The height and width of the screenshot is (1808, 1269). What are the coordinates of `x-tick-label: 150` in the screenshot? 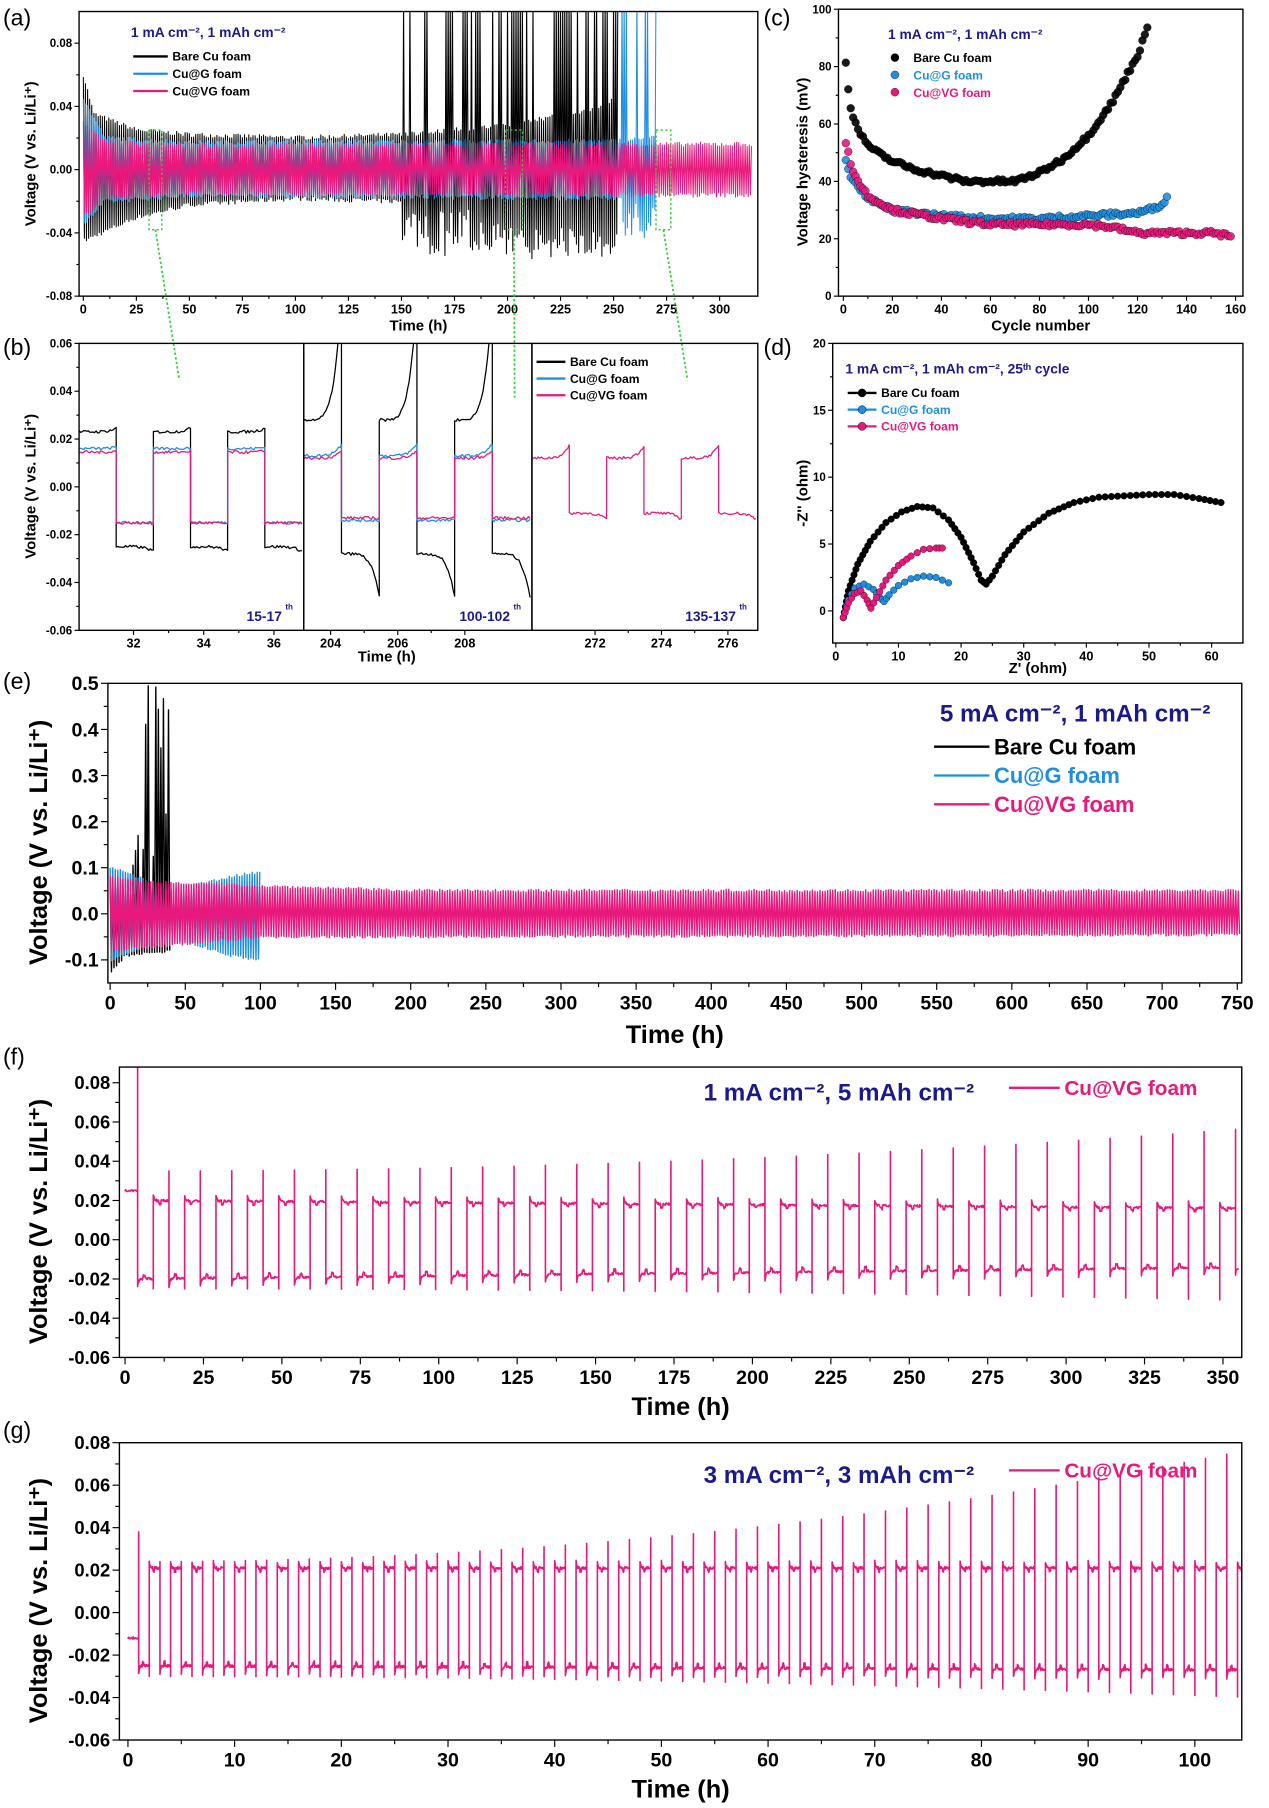 It's located at (335, 1003).